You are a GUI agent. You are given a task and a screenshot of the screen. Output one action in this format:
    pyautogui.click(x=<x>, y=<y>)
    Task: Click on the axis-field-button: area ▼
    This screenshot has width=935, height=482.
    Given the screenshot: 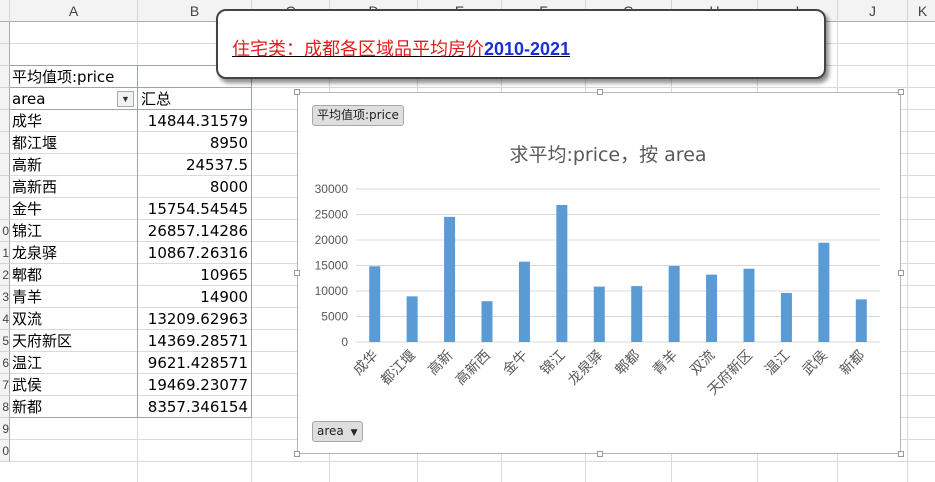 What is the action you would take?
    pyautogui.click(x=337, y=431)
    